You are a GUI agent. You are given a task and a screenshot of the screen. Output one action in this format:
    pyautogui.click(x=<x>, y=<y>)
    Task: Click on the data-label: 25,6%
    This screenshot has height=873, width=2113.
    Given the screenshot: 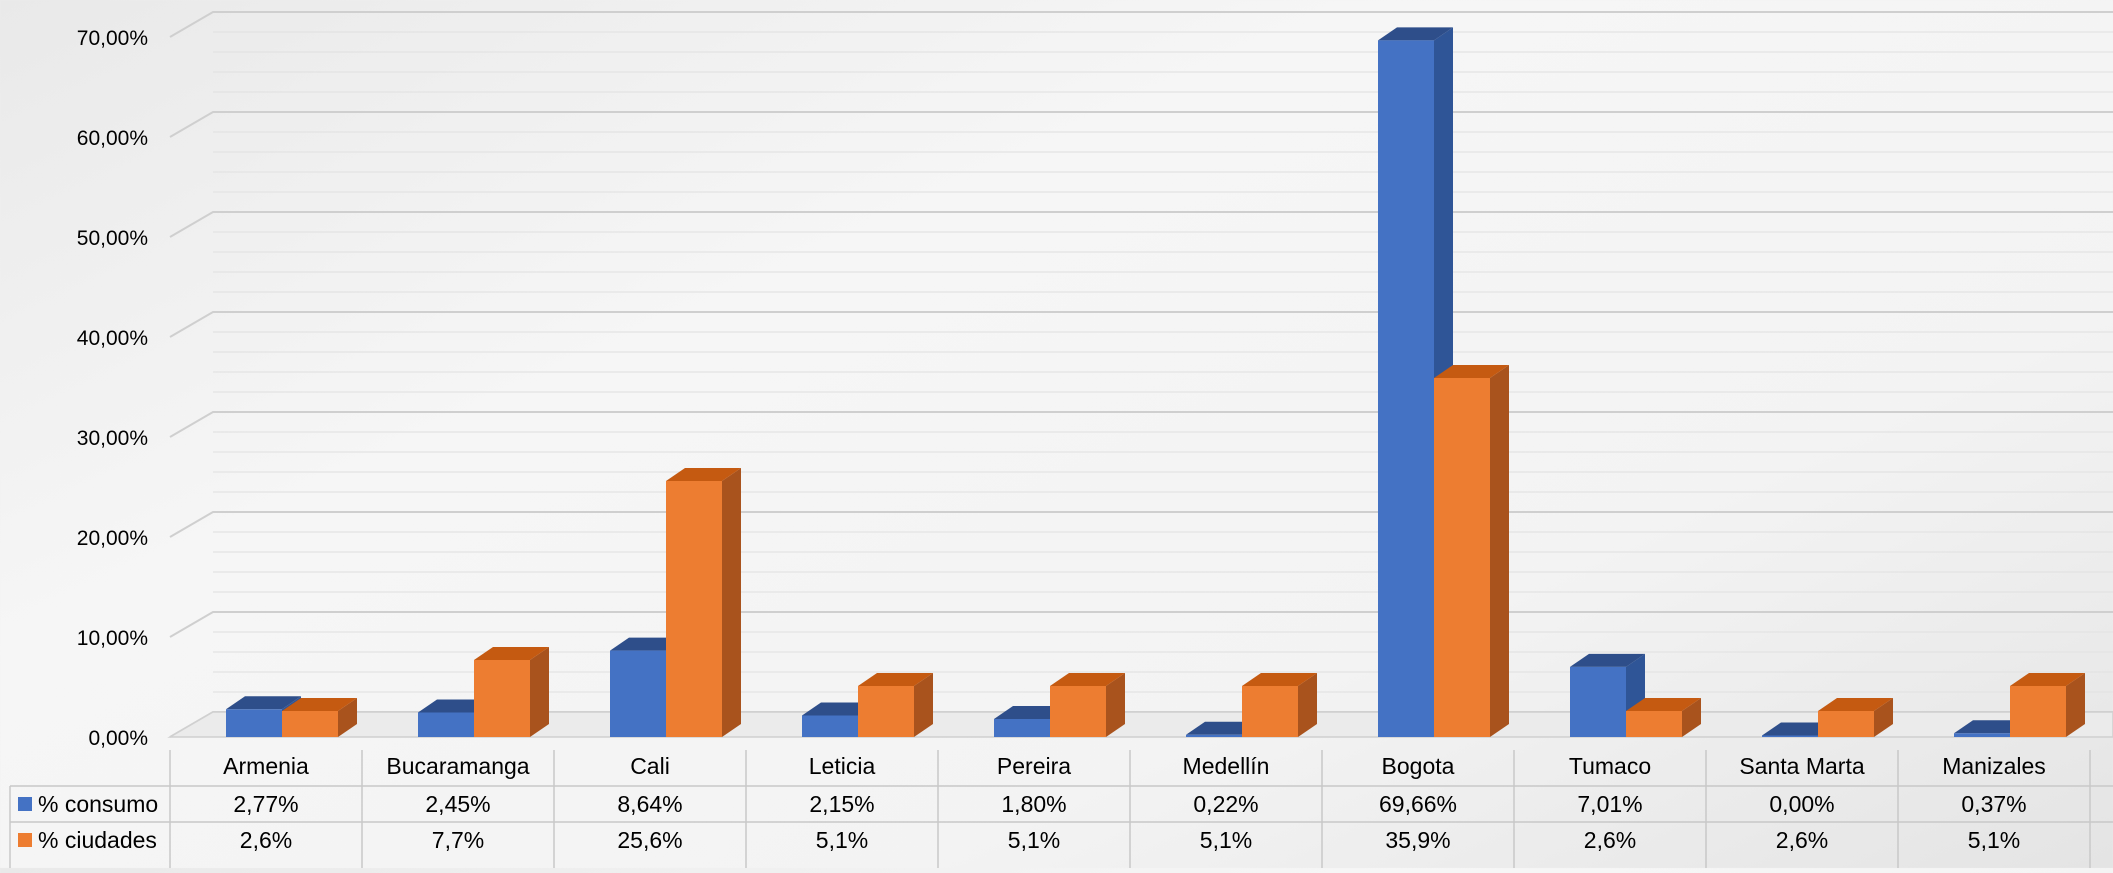 What is the action you would take?
    pyautogui.click(x=649, y=840)
    